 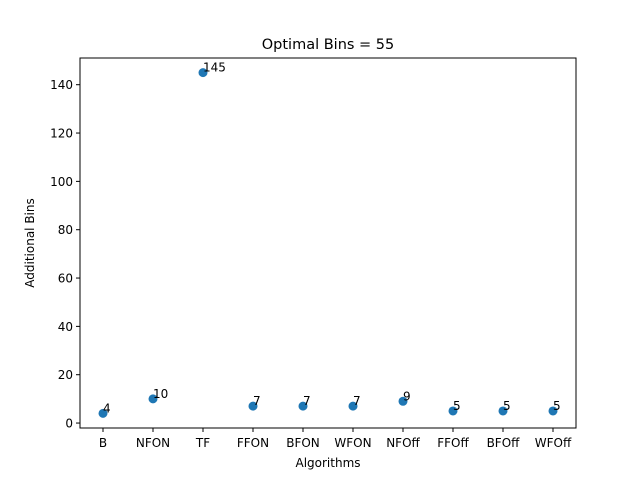 I want to click on x-tick-label: TF, so click(x=202, y=443).